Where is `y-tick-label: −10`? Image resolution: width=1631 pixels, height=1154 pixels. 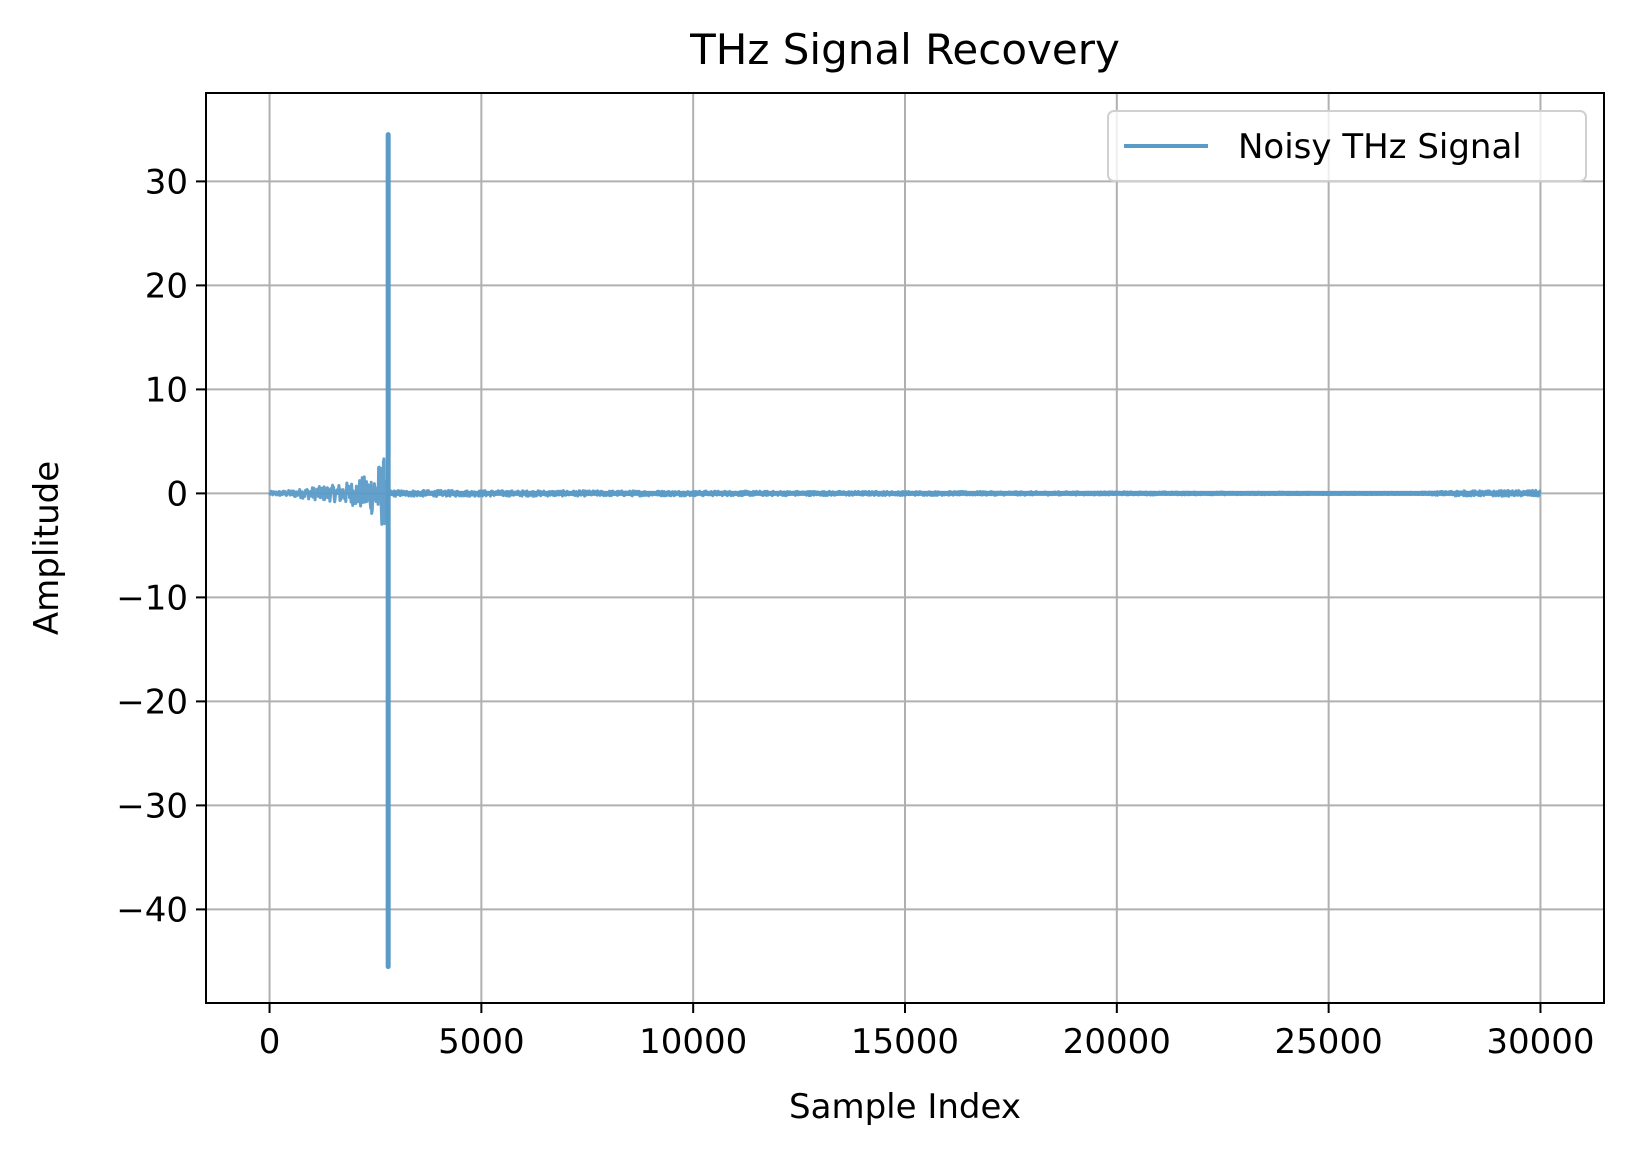 y-tick-label: −10 is located at coordinates (152, 598).